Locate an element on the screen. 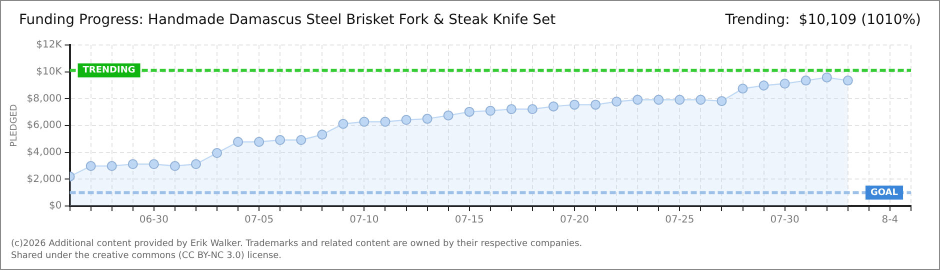  x-tick-label: 07-25 is located at coordinates (679, 220).